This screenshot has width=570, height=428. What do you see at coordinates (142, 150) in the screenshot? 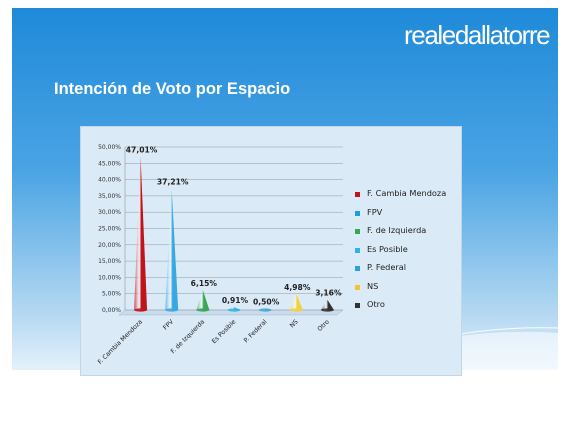
I see `data-label: 47,01%` at bounding box center [142, 150].